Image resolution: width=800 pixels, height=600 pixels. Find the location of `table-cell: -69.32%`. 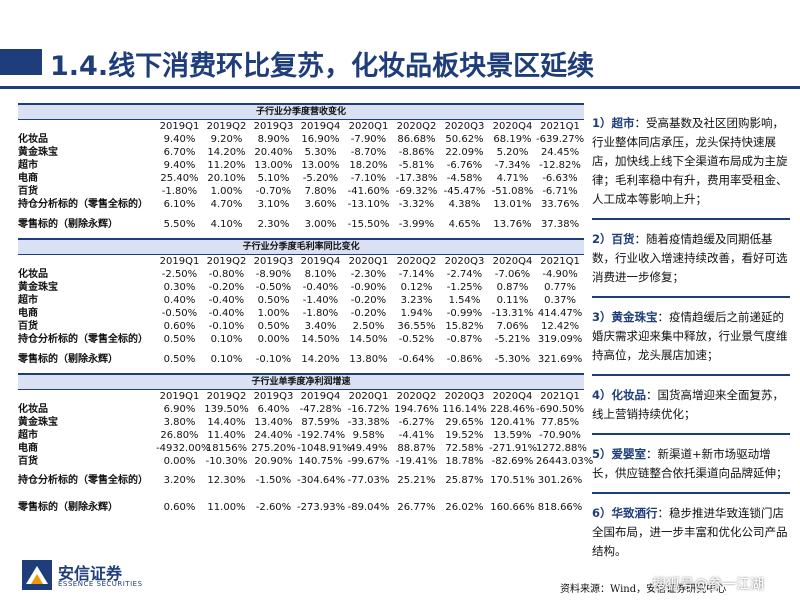

table-cell: -69.32% is located at coordinates (416, 191).